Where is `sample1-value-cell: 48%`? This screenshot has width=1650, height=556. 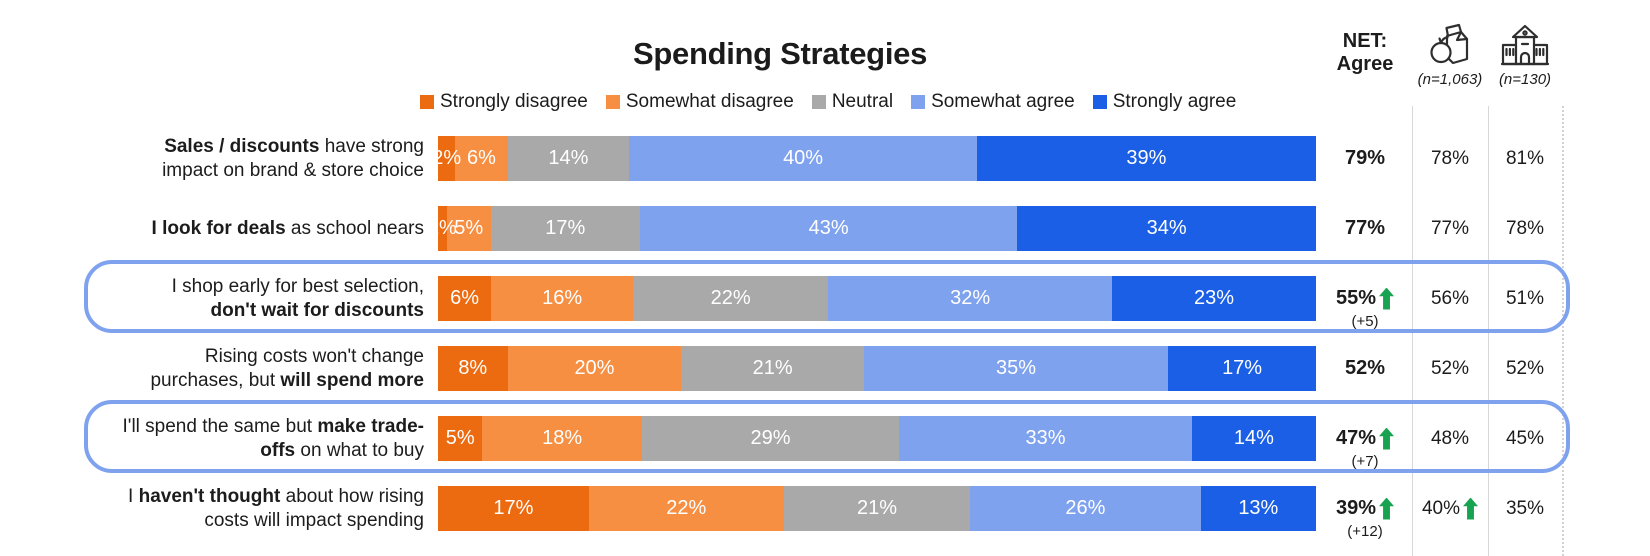 sample1-value-cell: 48% is located at coordinates (1450, 438).